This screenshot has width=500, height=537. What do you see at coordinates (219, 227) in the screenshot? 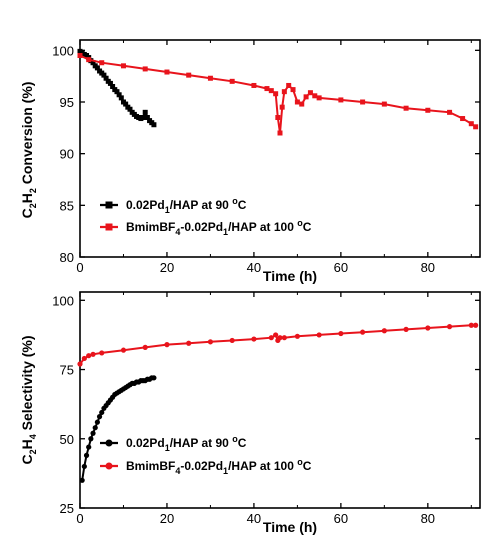
I see `legend-label: BmimBF4-0.02Pd1/HAP at 100 oC` at bounding box center [219, 227].